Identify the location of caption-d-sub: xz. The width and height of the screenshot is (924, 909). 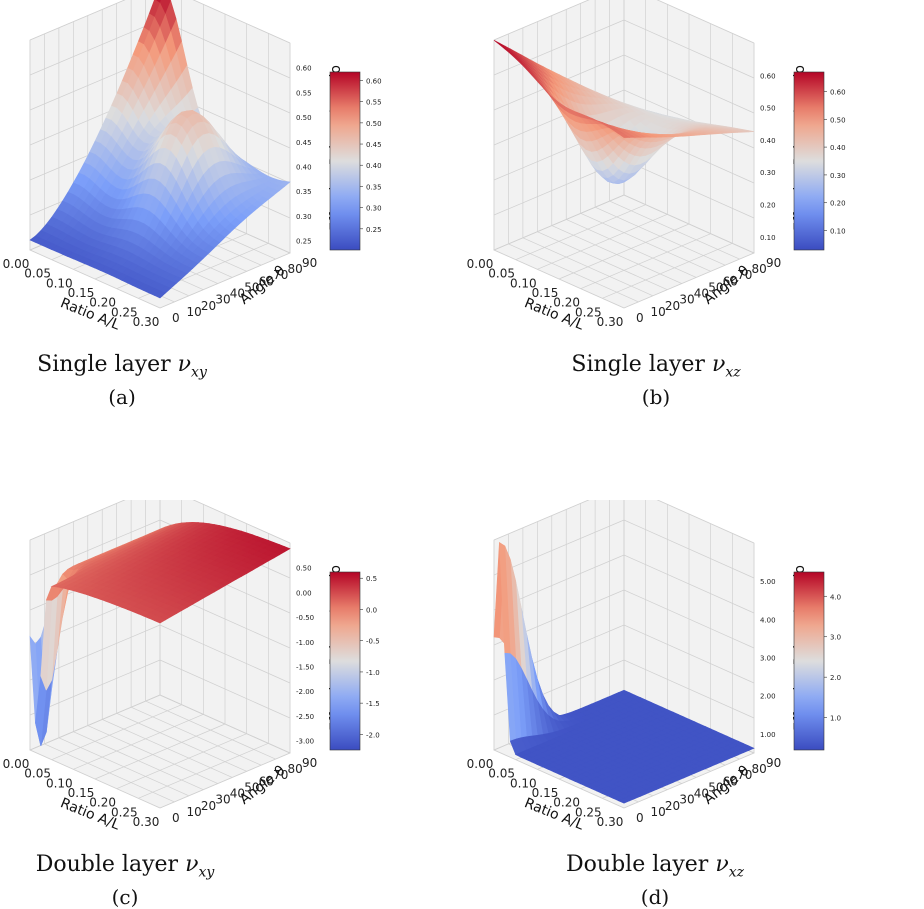
(736, 872).